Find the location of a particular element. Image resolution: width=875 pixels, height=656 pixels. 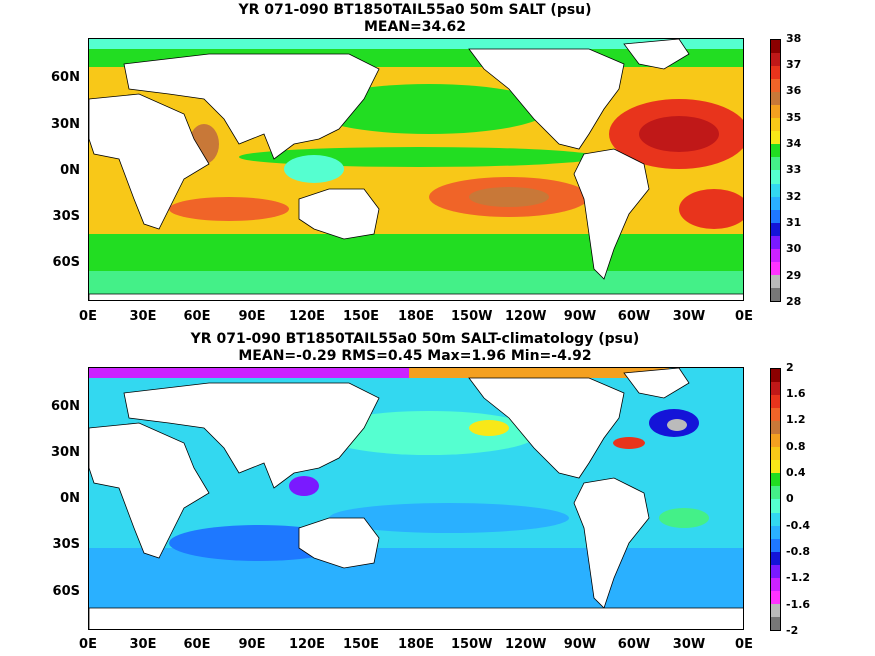

top-colorbar-label: 32 is located at coordinates (794, 196).